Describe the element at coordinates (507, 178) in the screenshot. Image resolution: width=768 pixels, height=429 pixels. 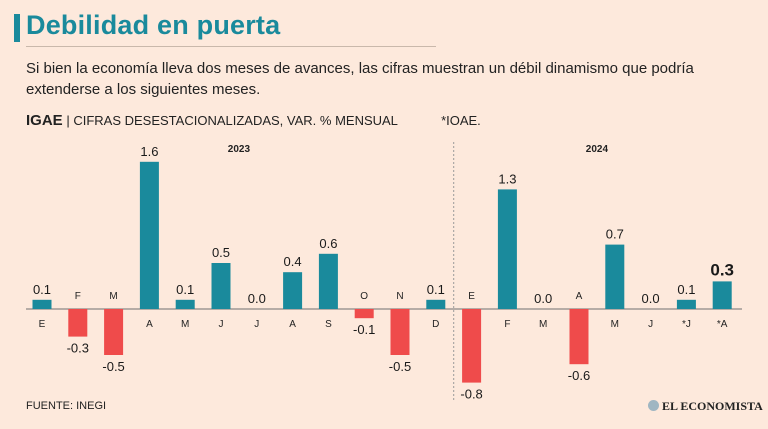
I see `data-label: 1.3` at that location.